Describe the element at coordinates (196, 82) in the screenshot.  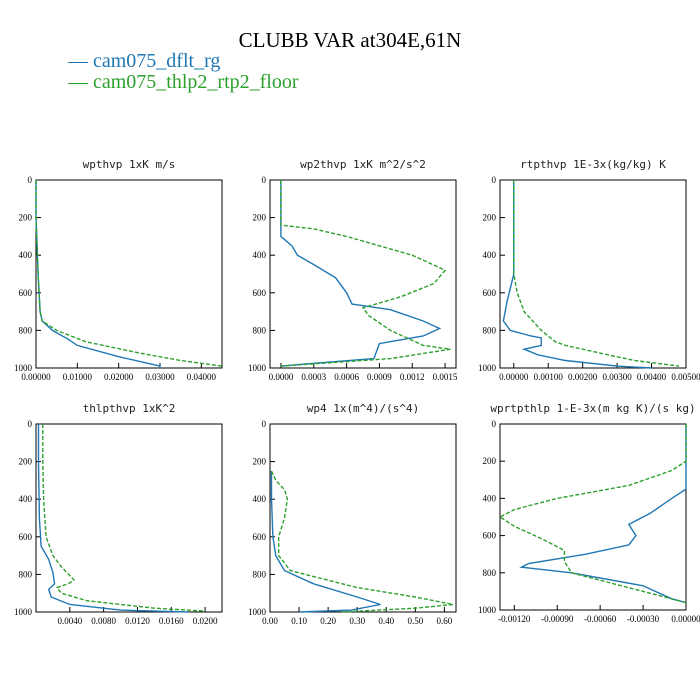
I see `legend-label-thlp2-floor: cam075_thlp2_rtp2_floor` at that location.